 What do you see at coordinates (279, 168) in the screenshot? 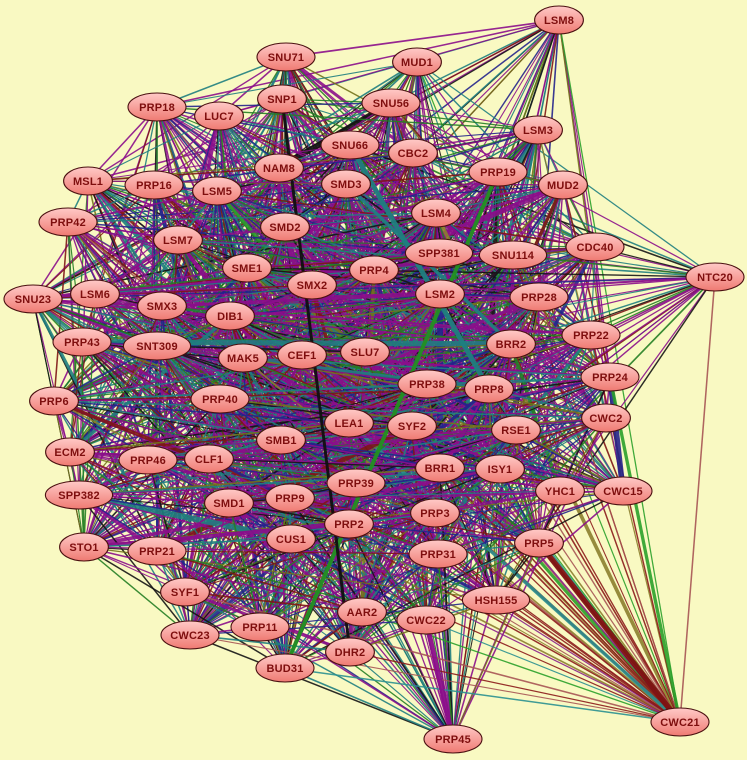
I see `node-NAM8: NAM8` at bounding box center [279, 168].